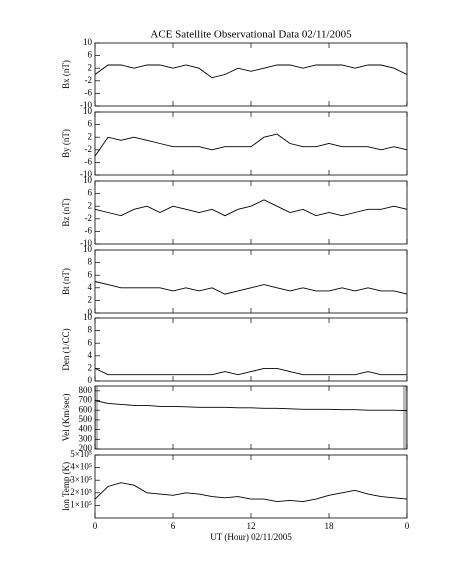 This screenshot has height=566, width=453. What do you see at coordinates (86, 419) in the screenshot?
I see `y-tick-label: 500` at bounding box center [86, 419].